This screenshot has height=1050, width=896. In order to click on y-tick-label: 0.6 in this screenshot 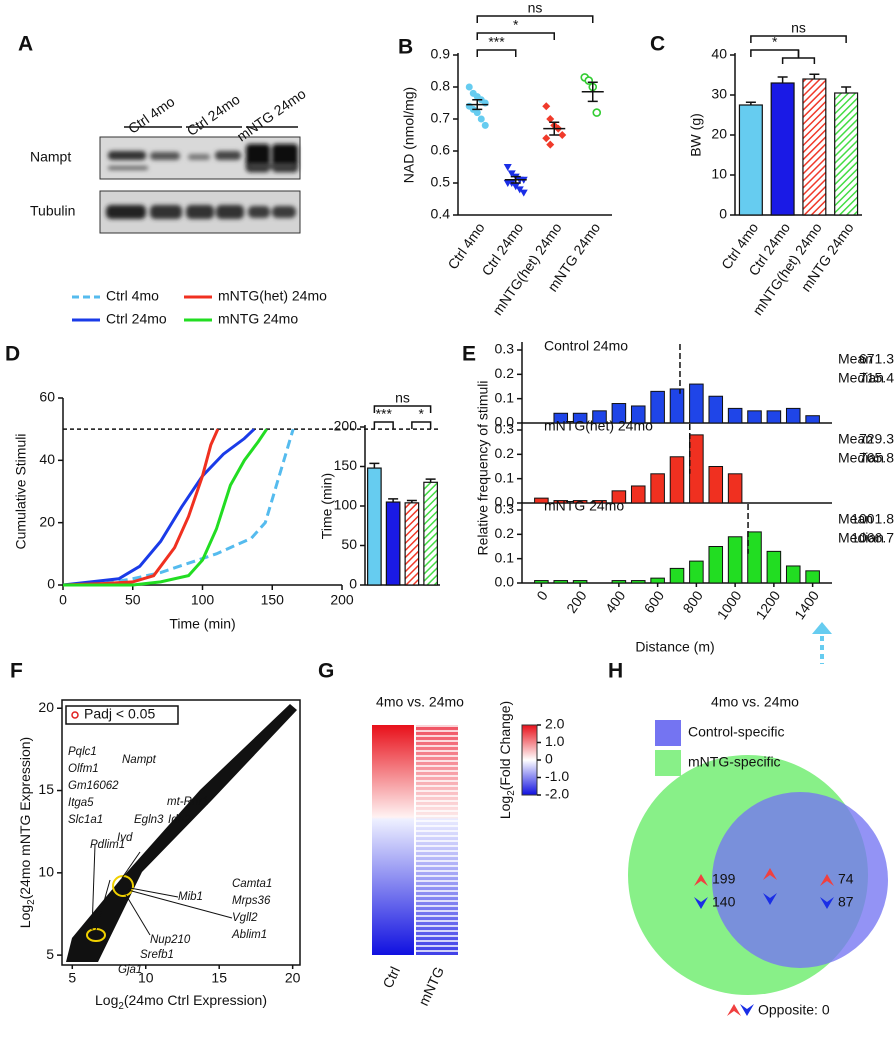, I will do `click(441, 150)`.